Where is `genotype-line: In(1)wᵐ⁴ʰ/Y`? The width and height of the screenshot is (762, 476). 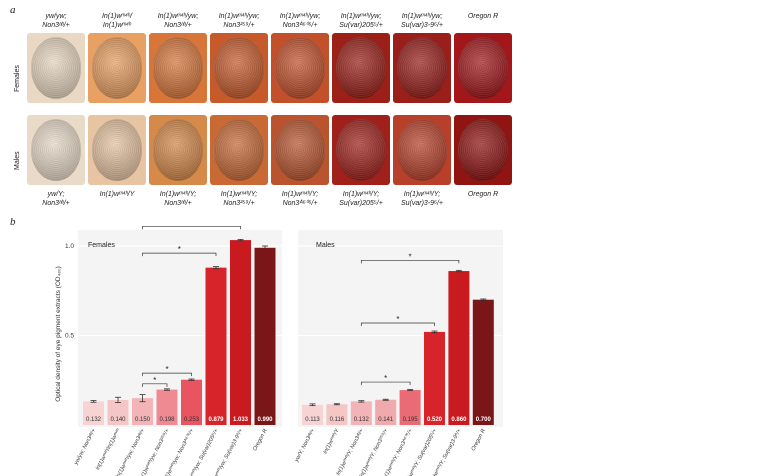 genotype-line: In(1)wᵐ⁴ʰ/Y is located at coordinates (117, 194).